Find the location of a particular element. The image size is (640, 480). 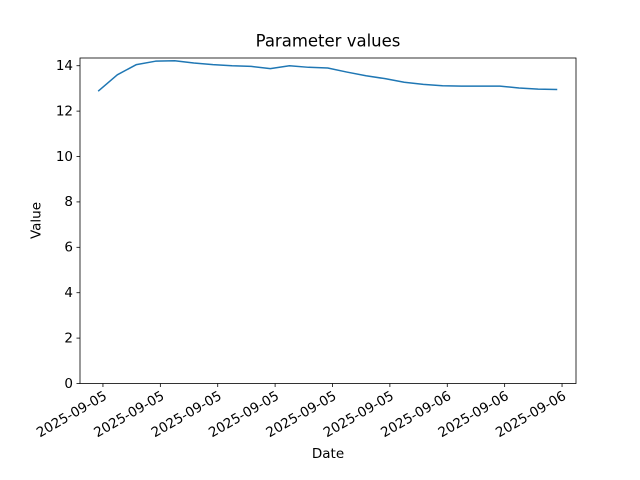

y-tick-label: 10 is located at coordinates (64, 157).